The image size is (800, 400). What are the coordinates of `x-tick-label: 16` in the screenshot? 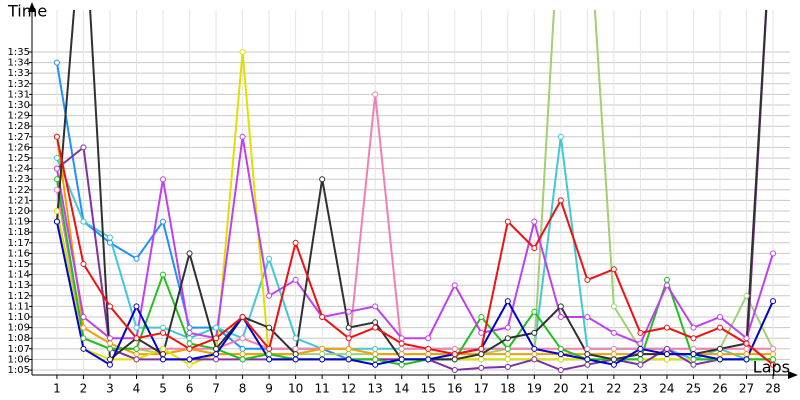 It's located at (454, 389).